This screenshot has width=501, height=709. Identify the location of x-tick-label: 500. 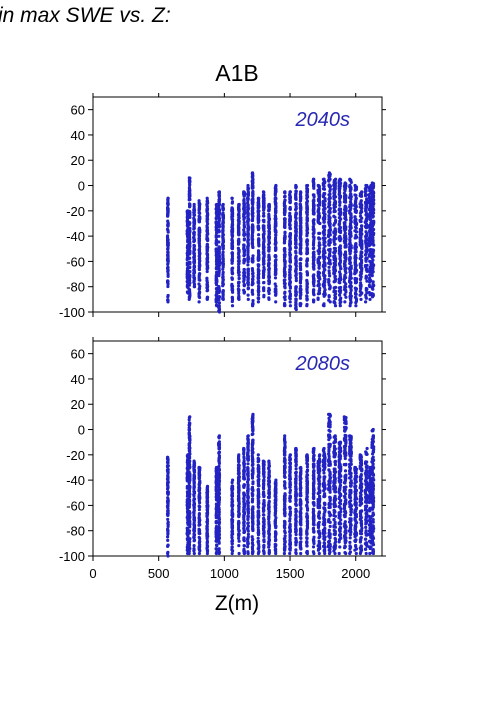
(159, 573).